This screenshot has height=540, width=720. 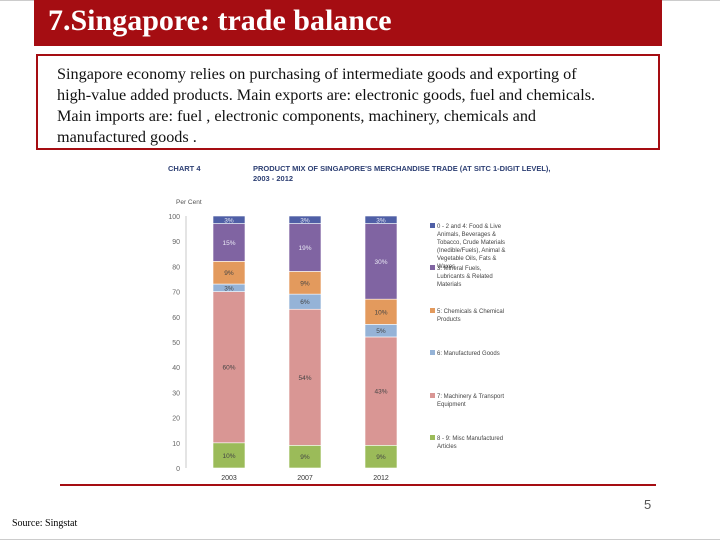 What do you see at coordinates (447, 447) in the screenshot?
I see `legend-label: Articles` at bounding box center [447, 447].